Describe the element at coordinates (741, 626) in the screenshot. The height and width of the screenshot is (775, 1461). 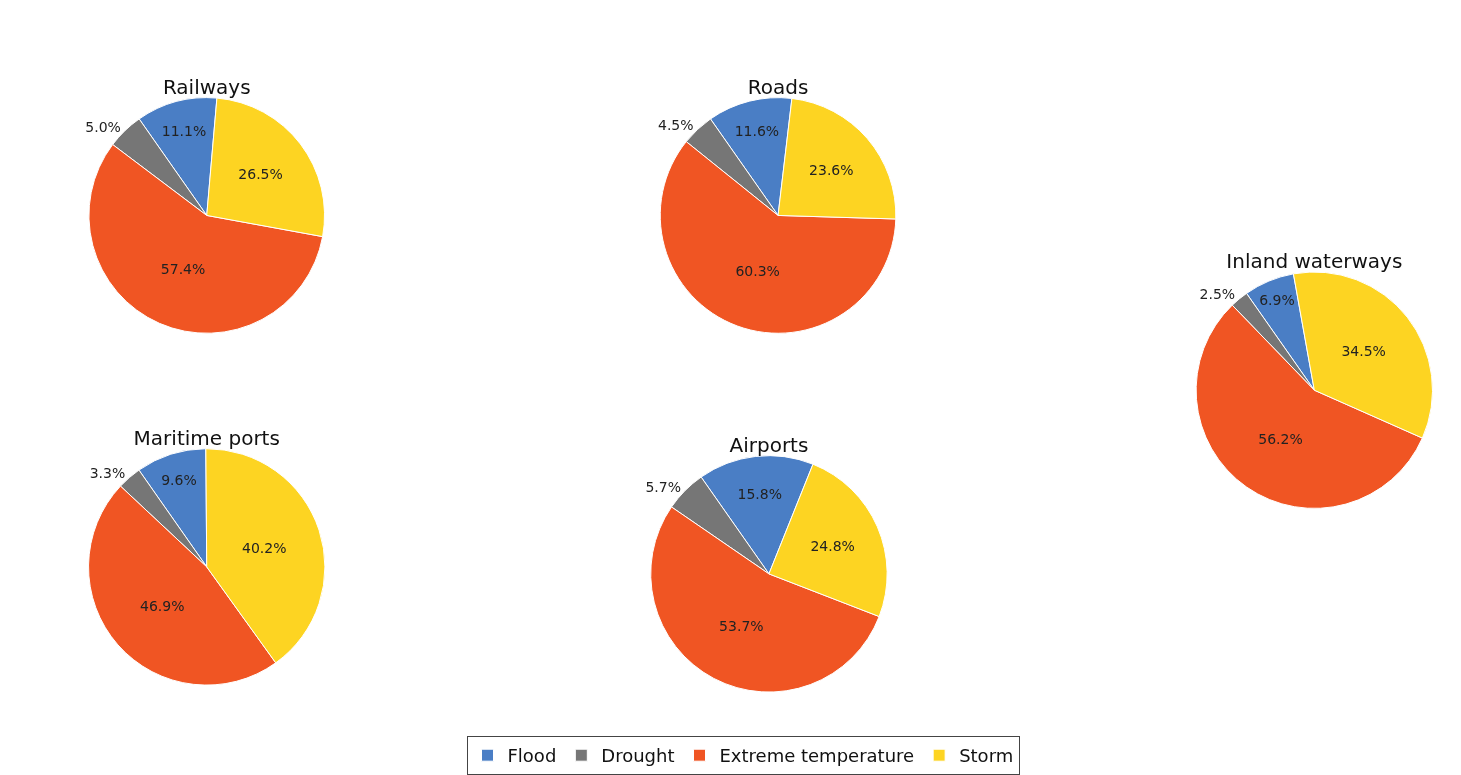
I see `data-label: 53.7%` at that location.